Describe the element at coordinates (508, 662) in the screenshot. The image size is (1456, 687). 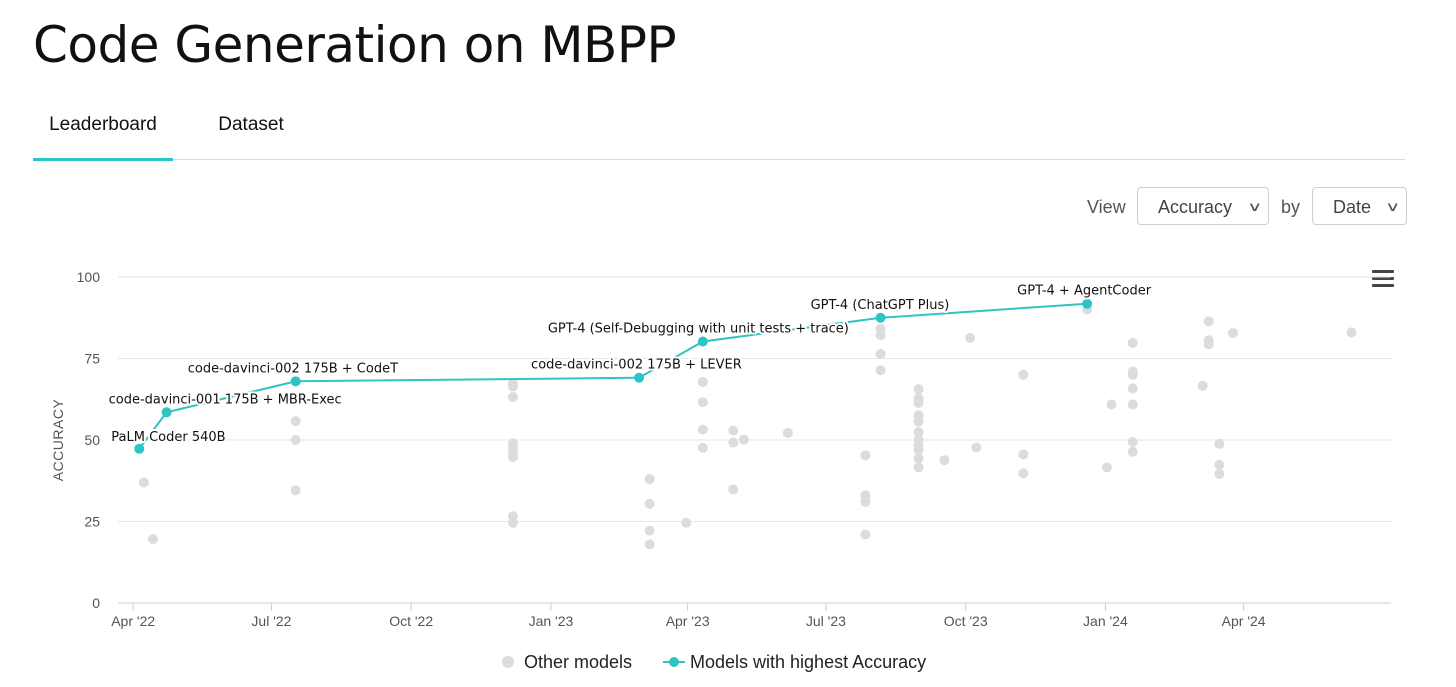
I see `legend-other-marker` at that location.